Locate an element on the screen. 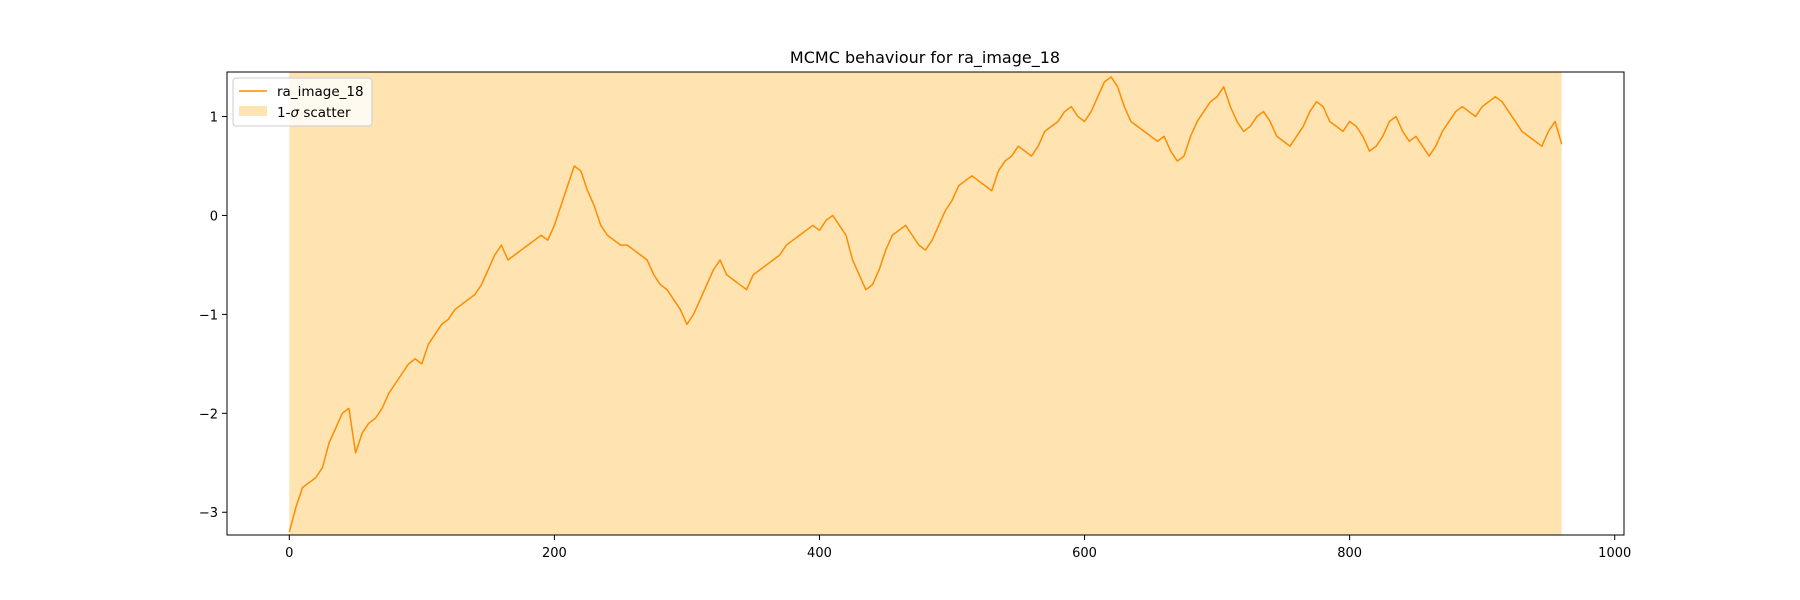  x-tick-label: 0 is located at coordinates (289, 553).